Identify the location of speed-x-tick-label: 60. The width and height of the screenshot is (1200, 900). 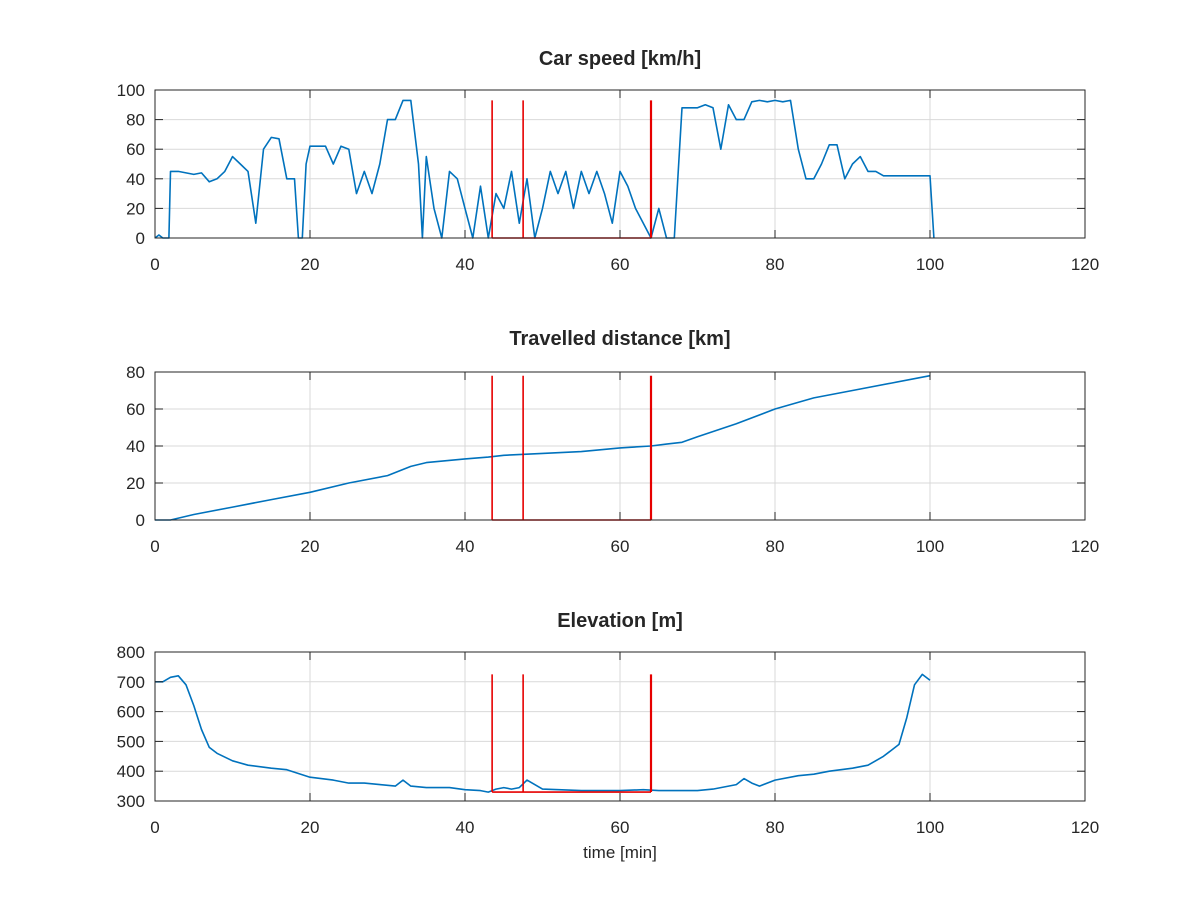
(620, 264).